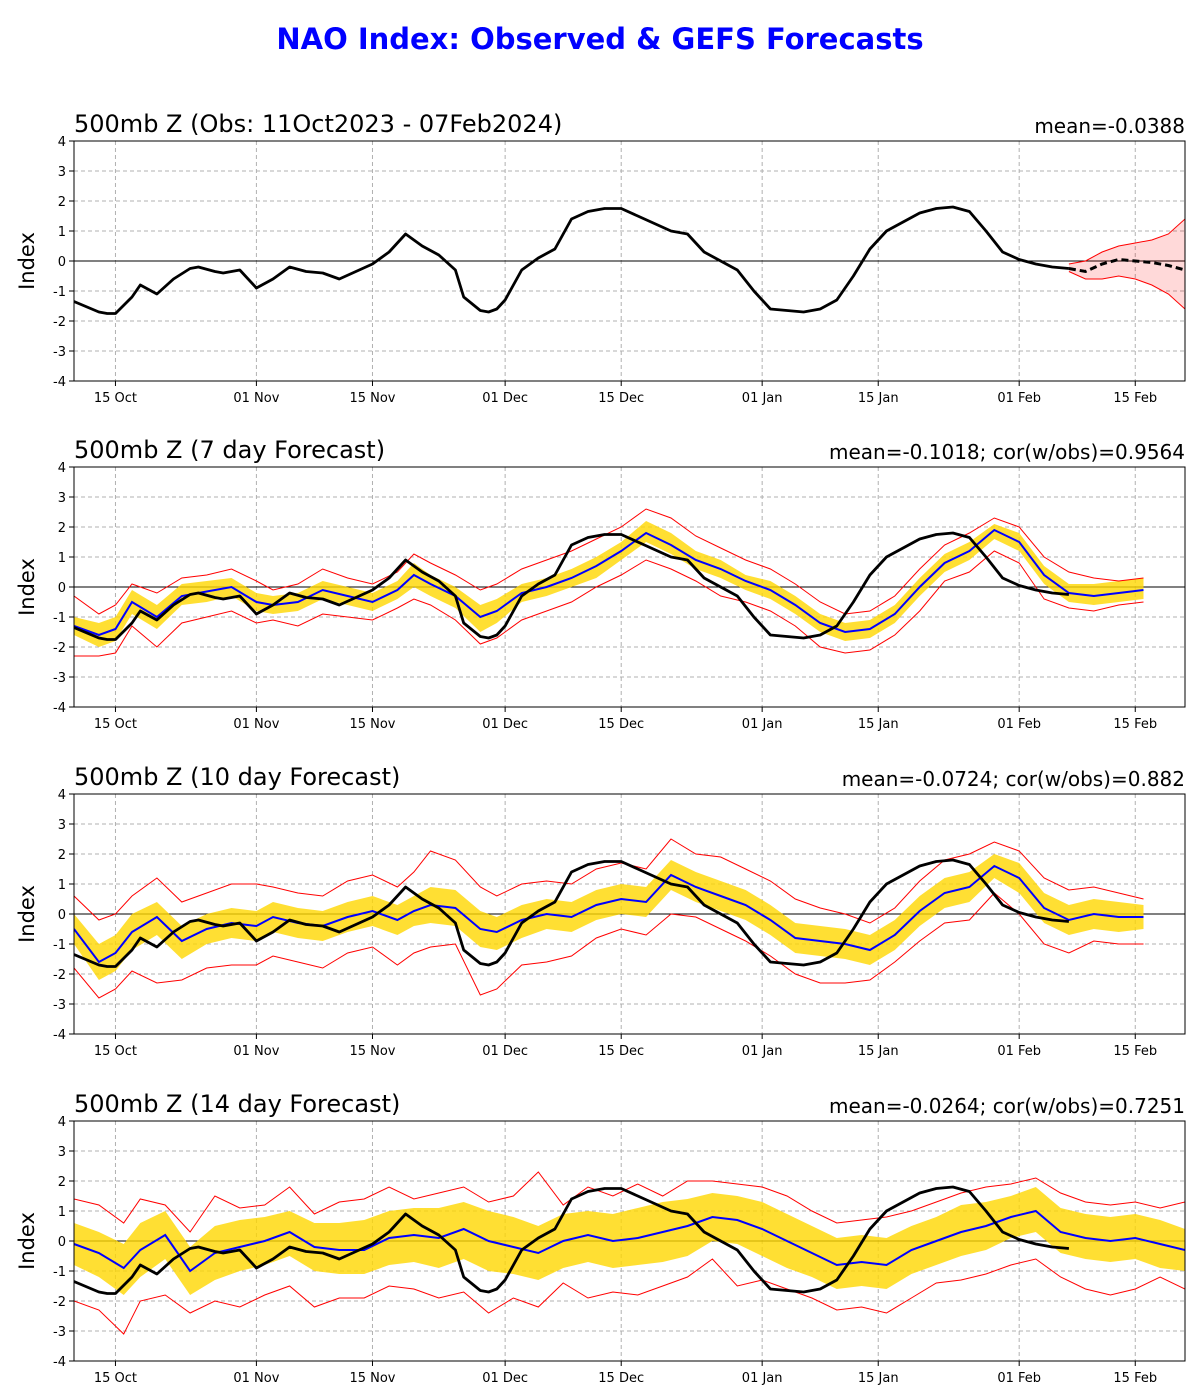  Describe the element at coordinates (237, 1104) in the screenshot. I see `panel-title: 500mb Z (14 day Forecast)` at that location.